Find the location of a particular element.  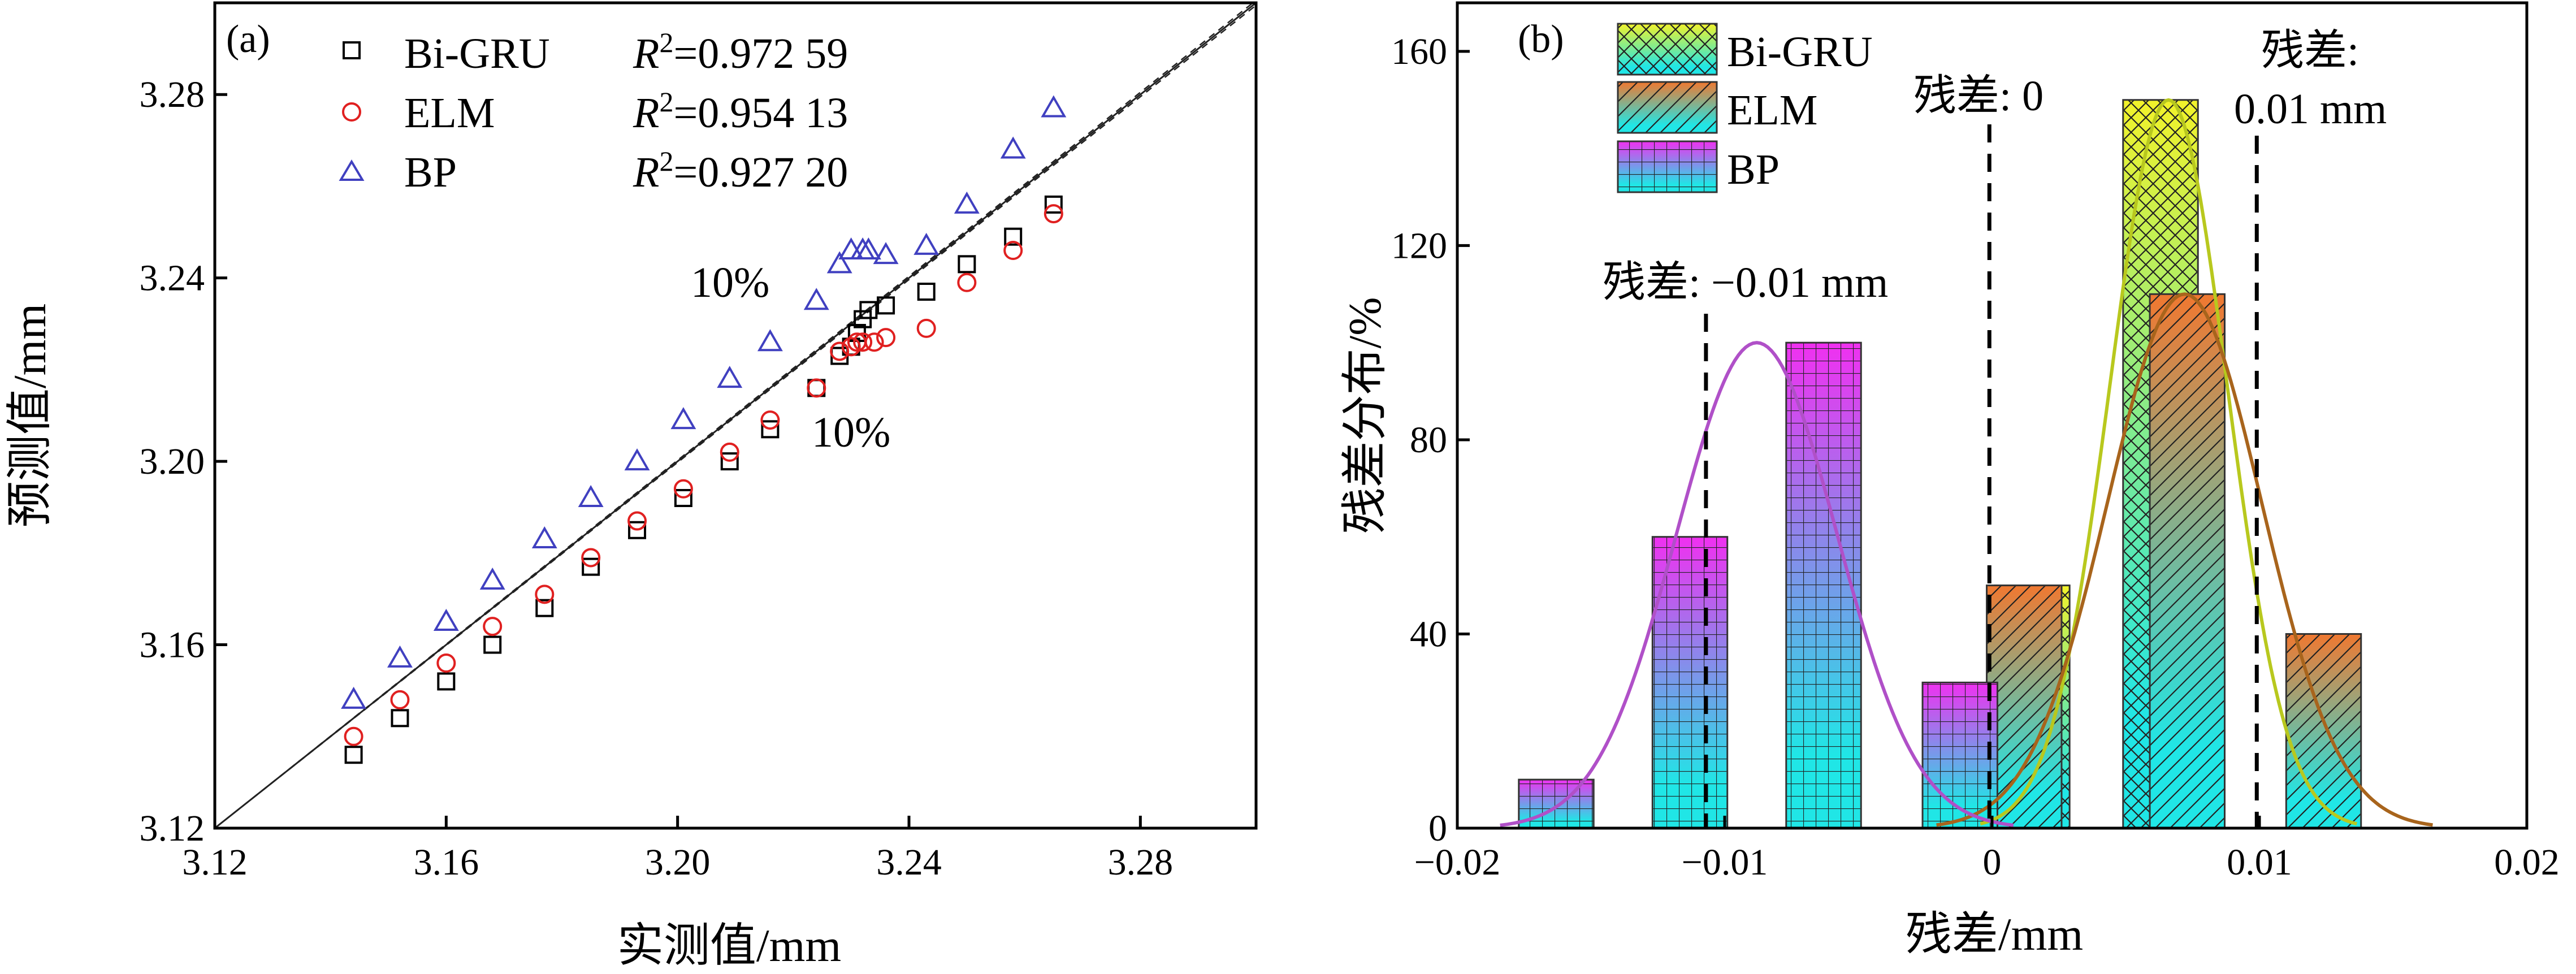

b-x-tick-label: 0.02 is located at coordinates (2527, 863).